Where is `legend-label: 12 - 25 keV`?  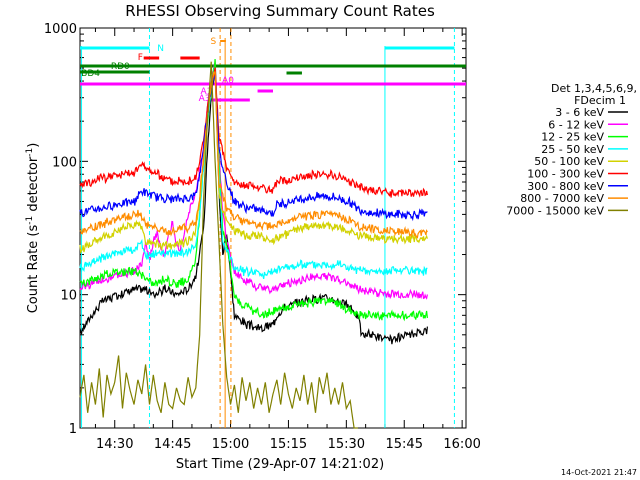
legend-label: 12 - 25 keV is located at coordinates (572, 137).